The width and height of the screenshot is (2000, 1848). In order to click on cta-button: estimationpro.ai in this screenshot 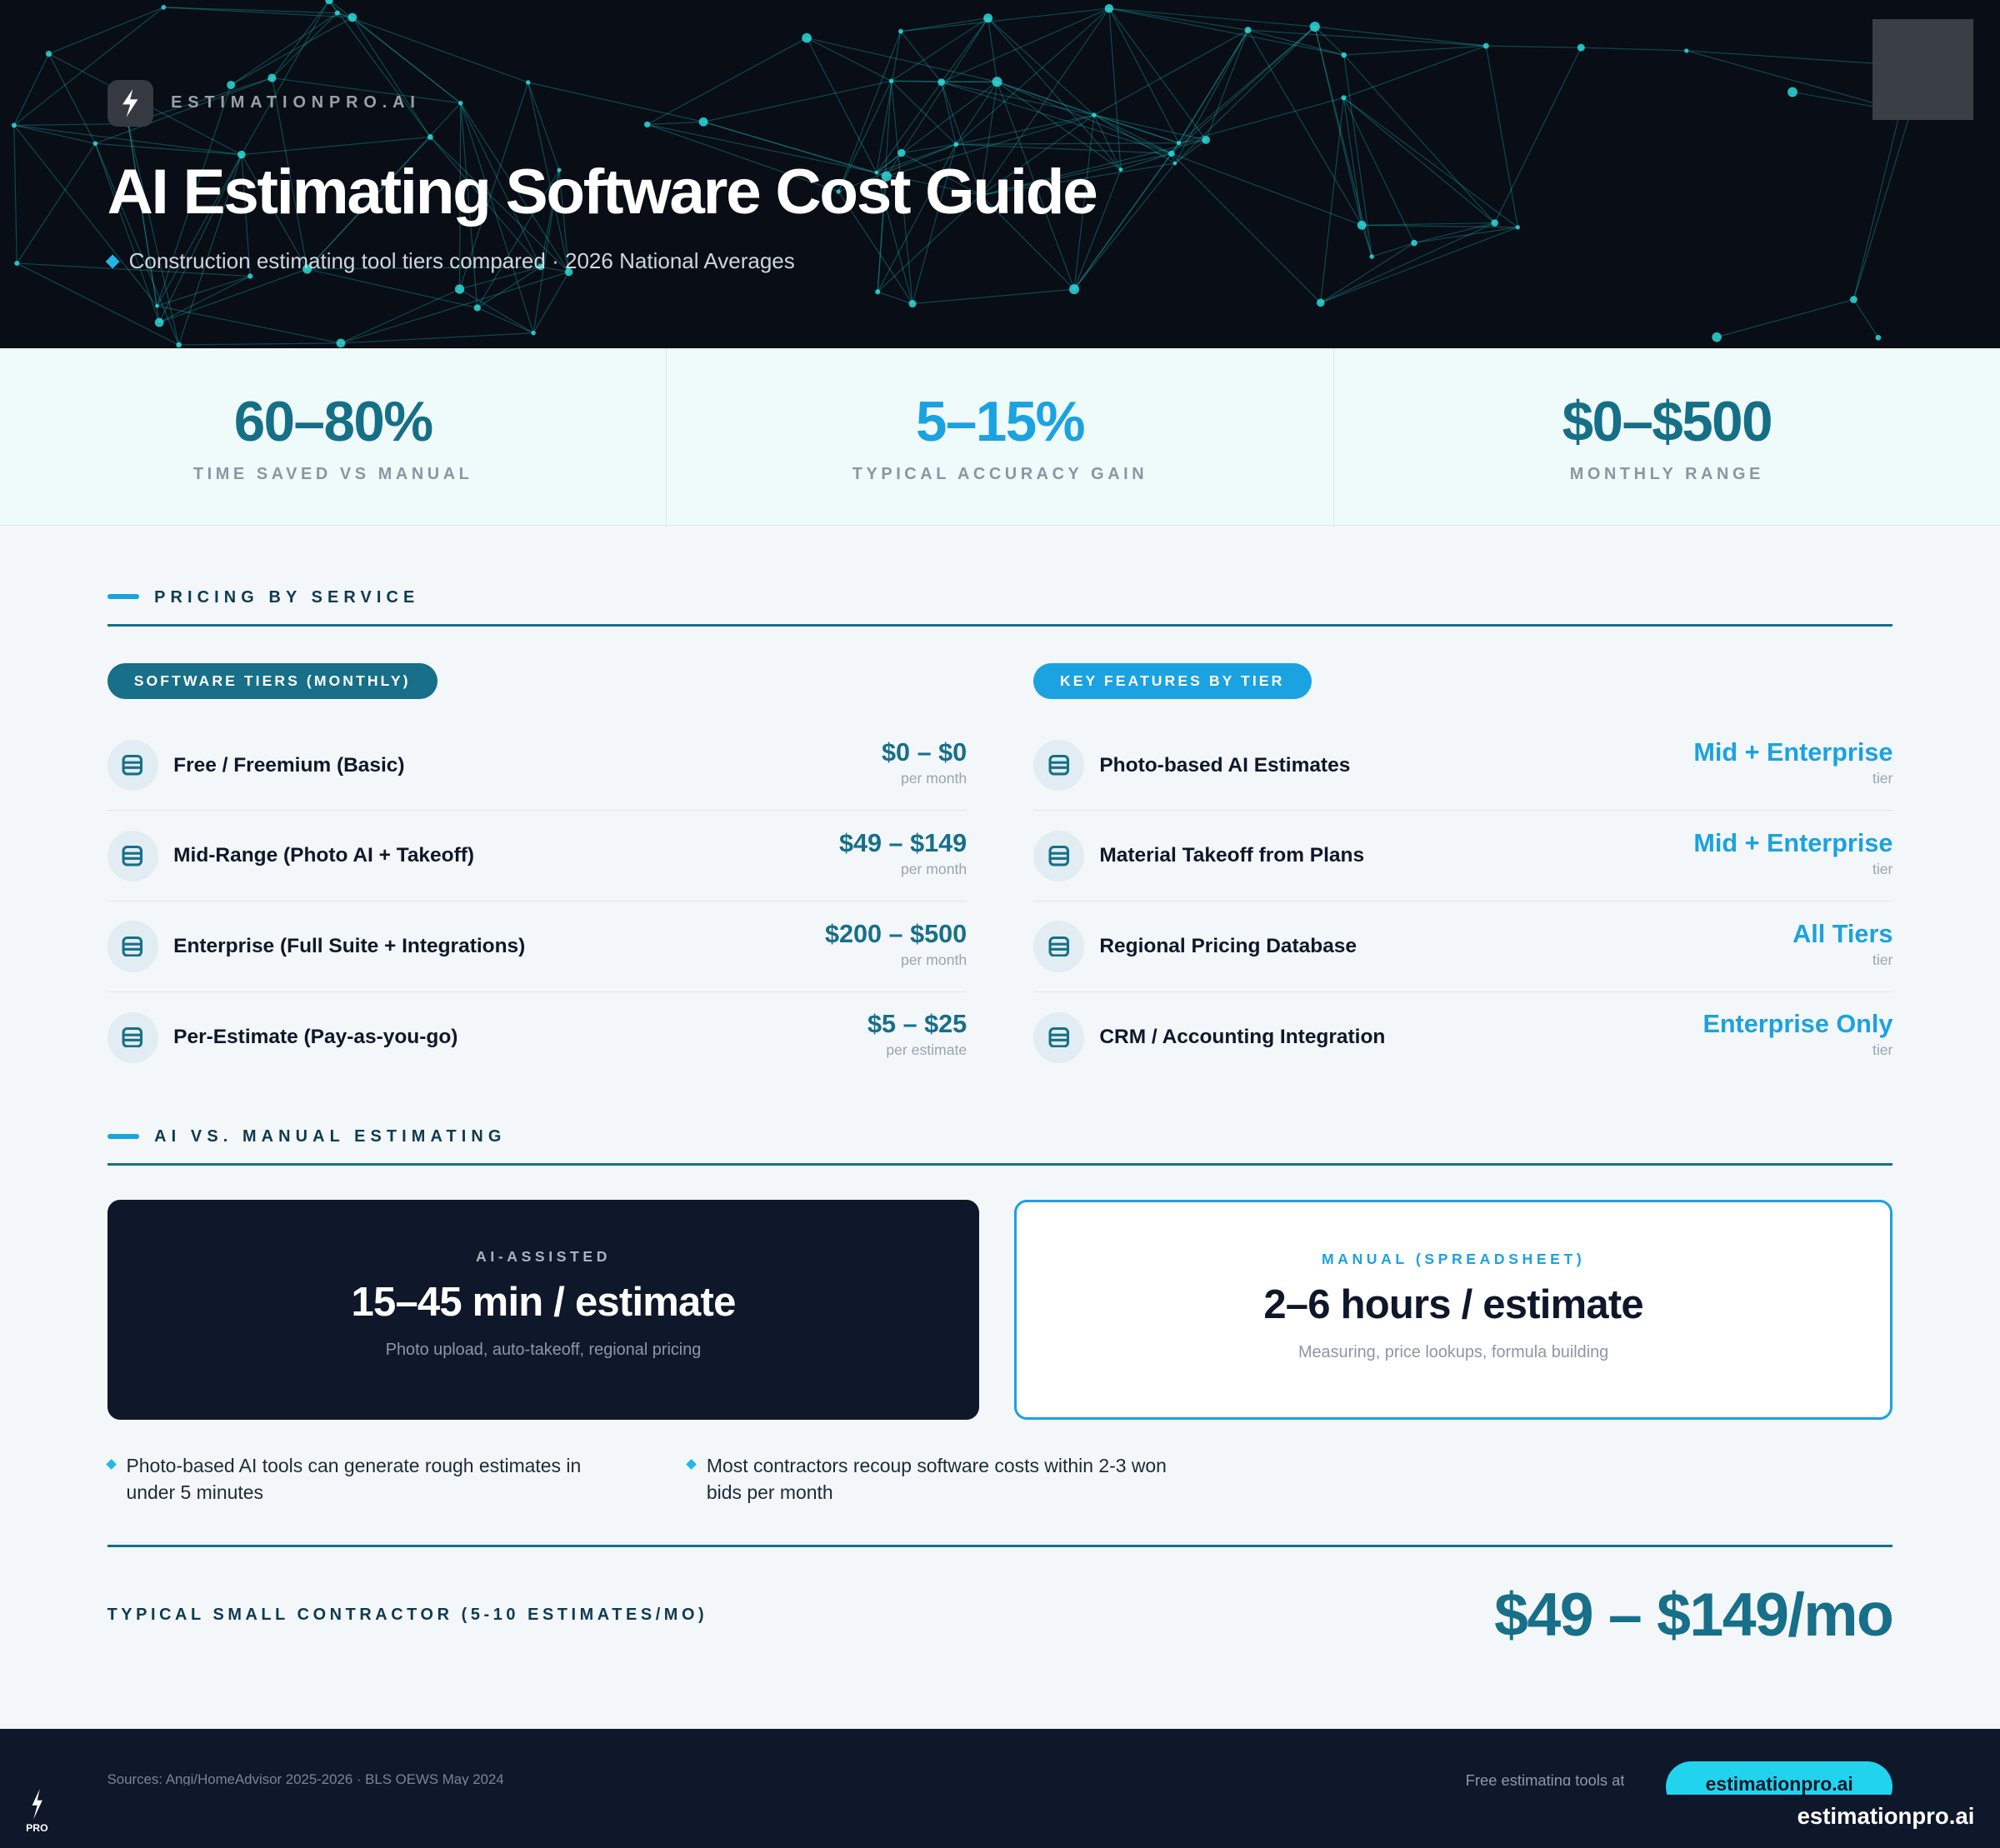, I will do `click(1779, 1778)`.